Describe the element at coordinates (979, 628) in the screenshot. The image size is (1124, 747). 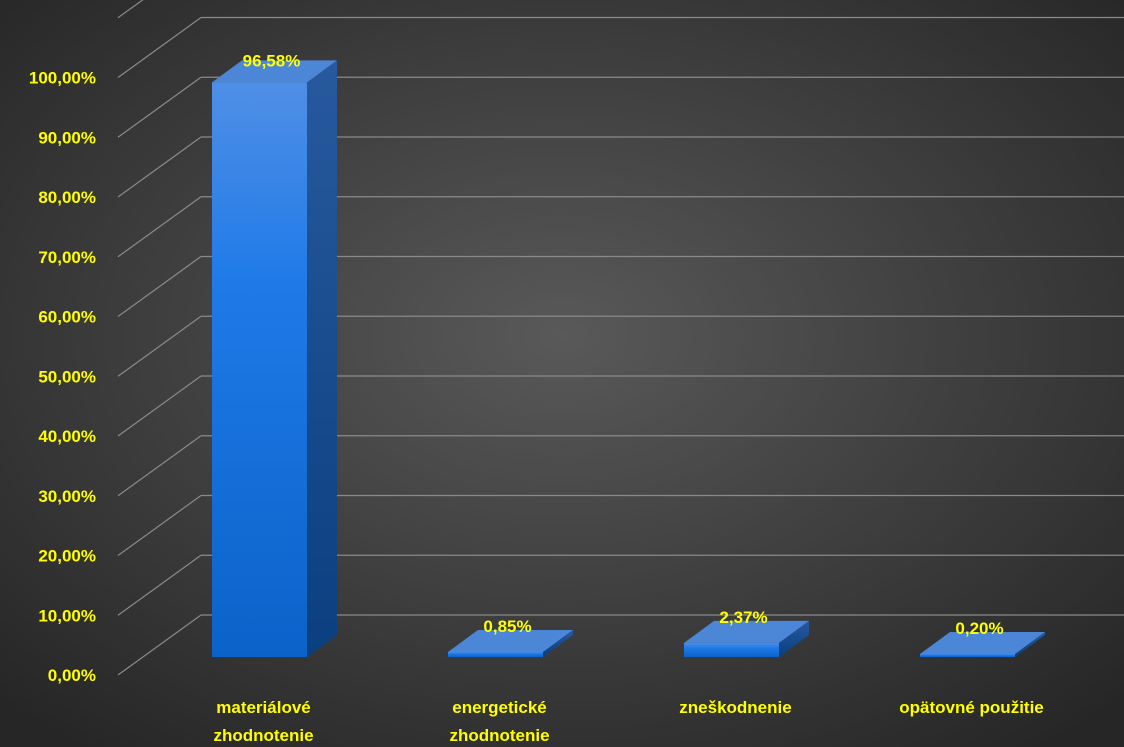
I see `data-label: 0,20%` at that location.